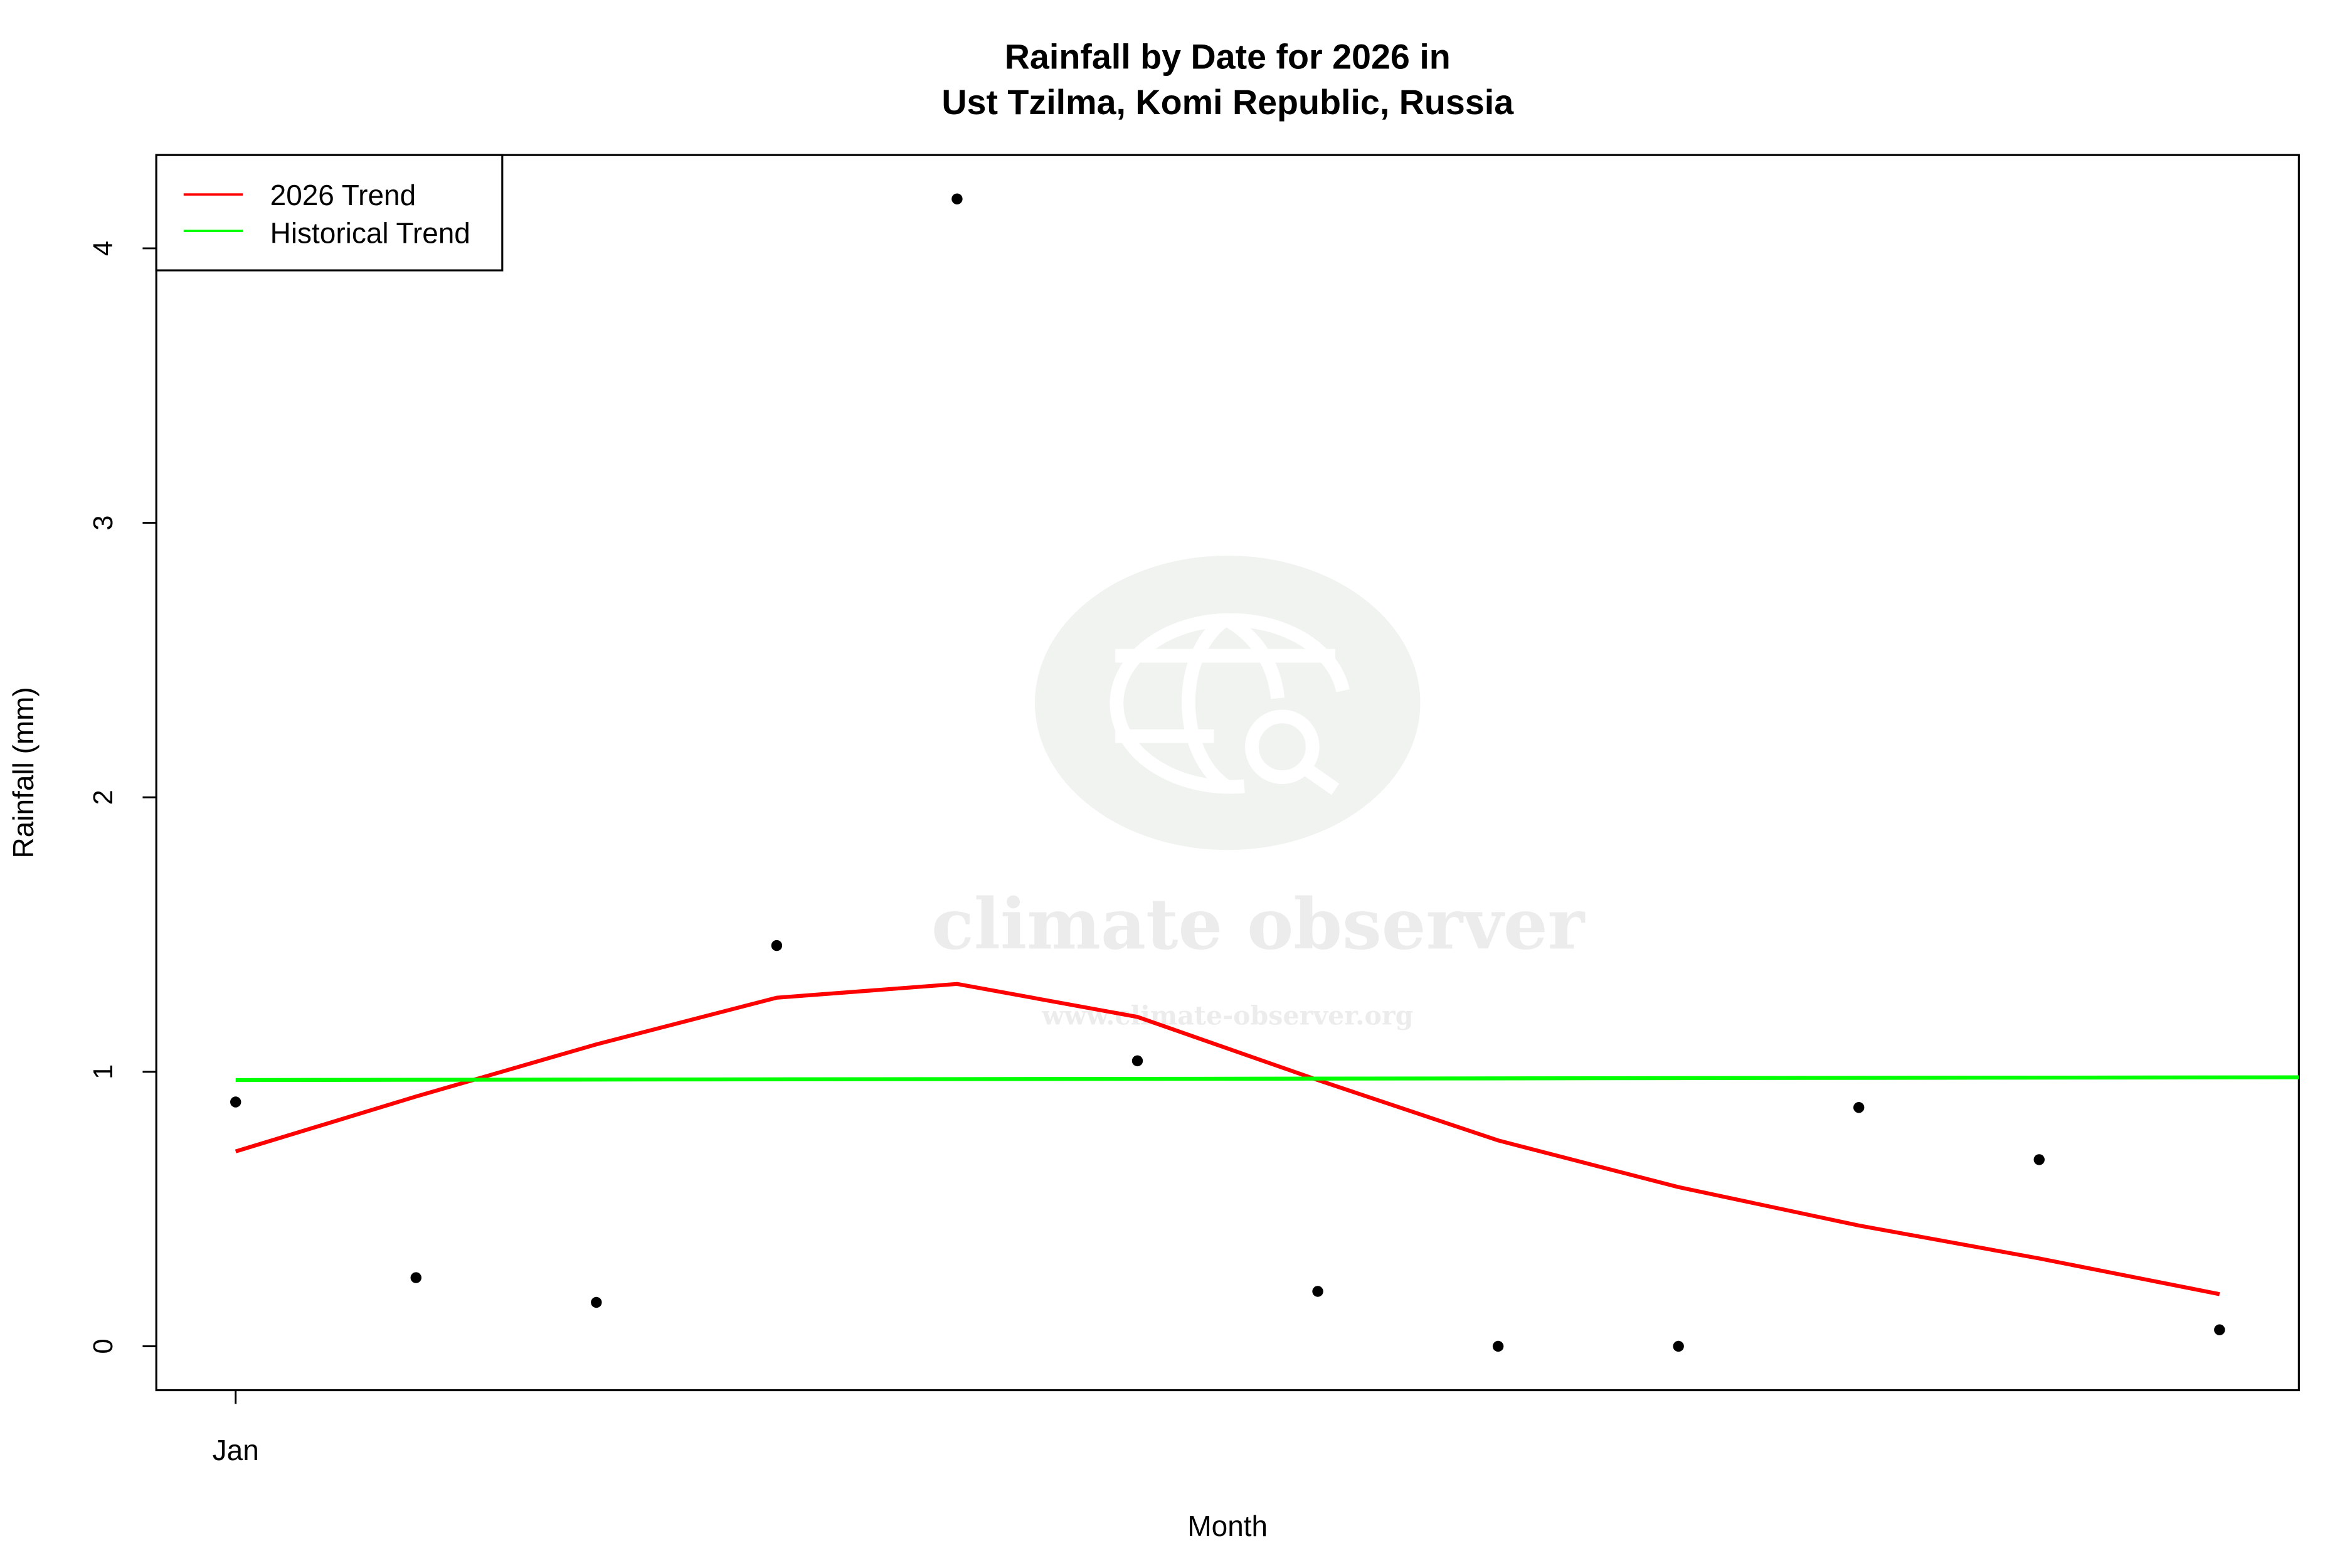 The width and height of the screenshot is (2352, 1568). What do you see at coordinates (103, 1071) in the screenshot?
I see `y-tick-label: 1` at bounding box center [103, 1071].